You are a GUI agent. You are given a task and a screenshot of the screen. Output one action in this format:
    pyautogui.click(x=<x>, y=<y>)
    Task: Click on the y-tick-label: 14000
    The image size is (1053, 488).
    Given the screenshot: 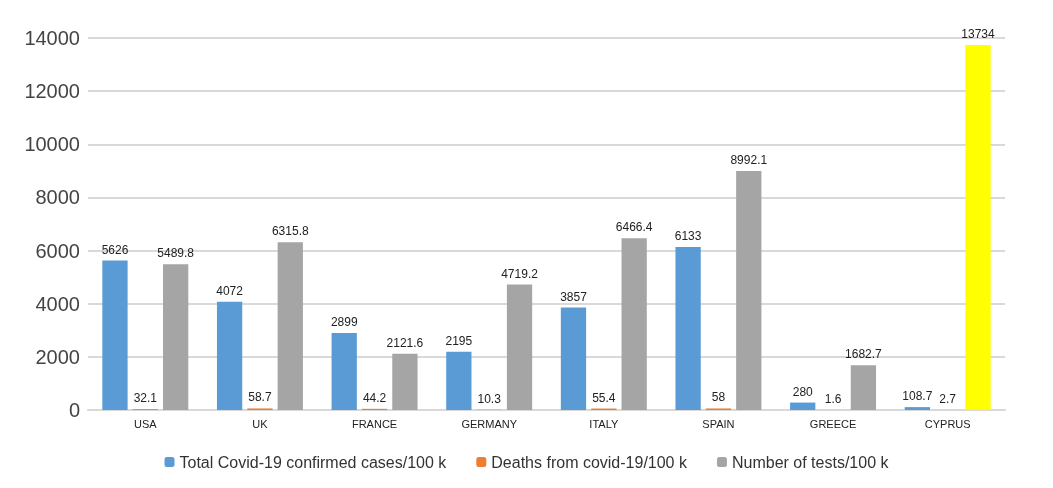 What is the action you would take?
    pyautogui.click(x=52, y=38)
    